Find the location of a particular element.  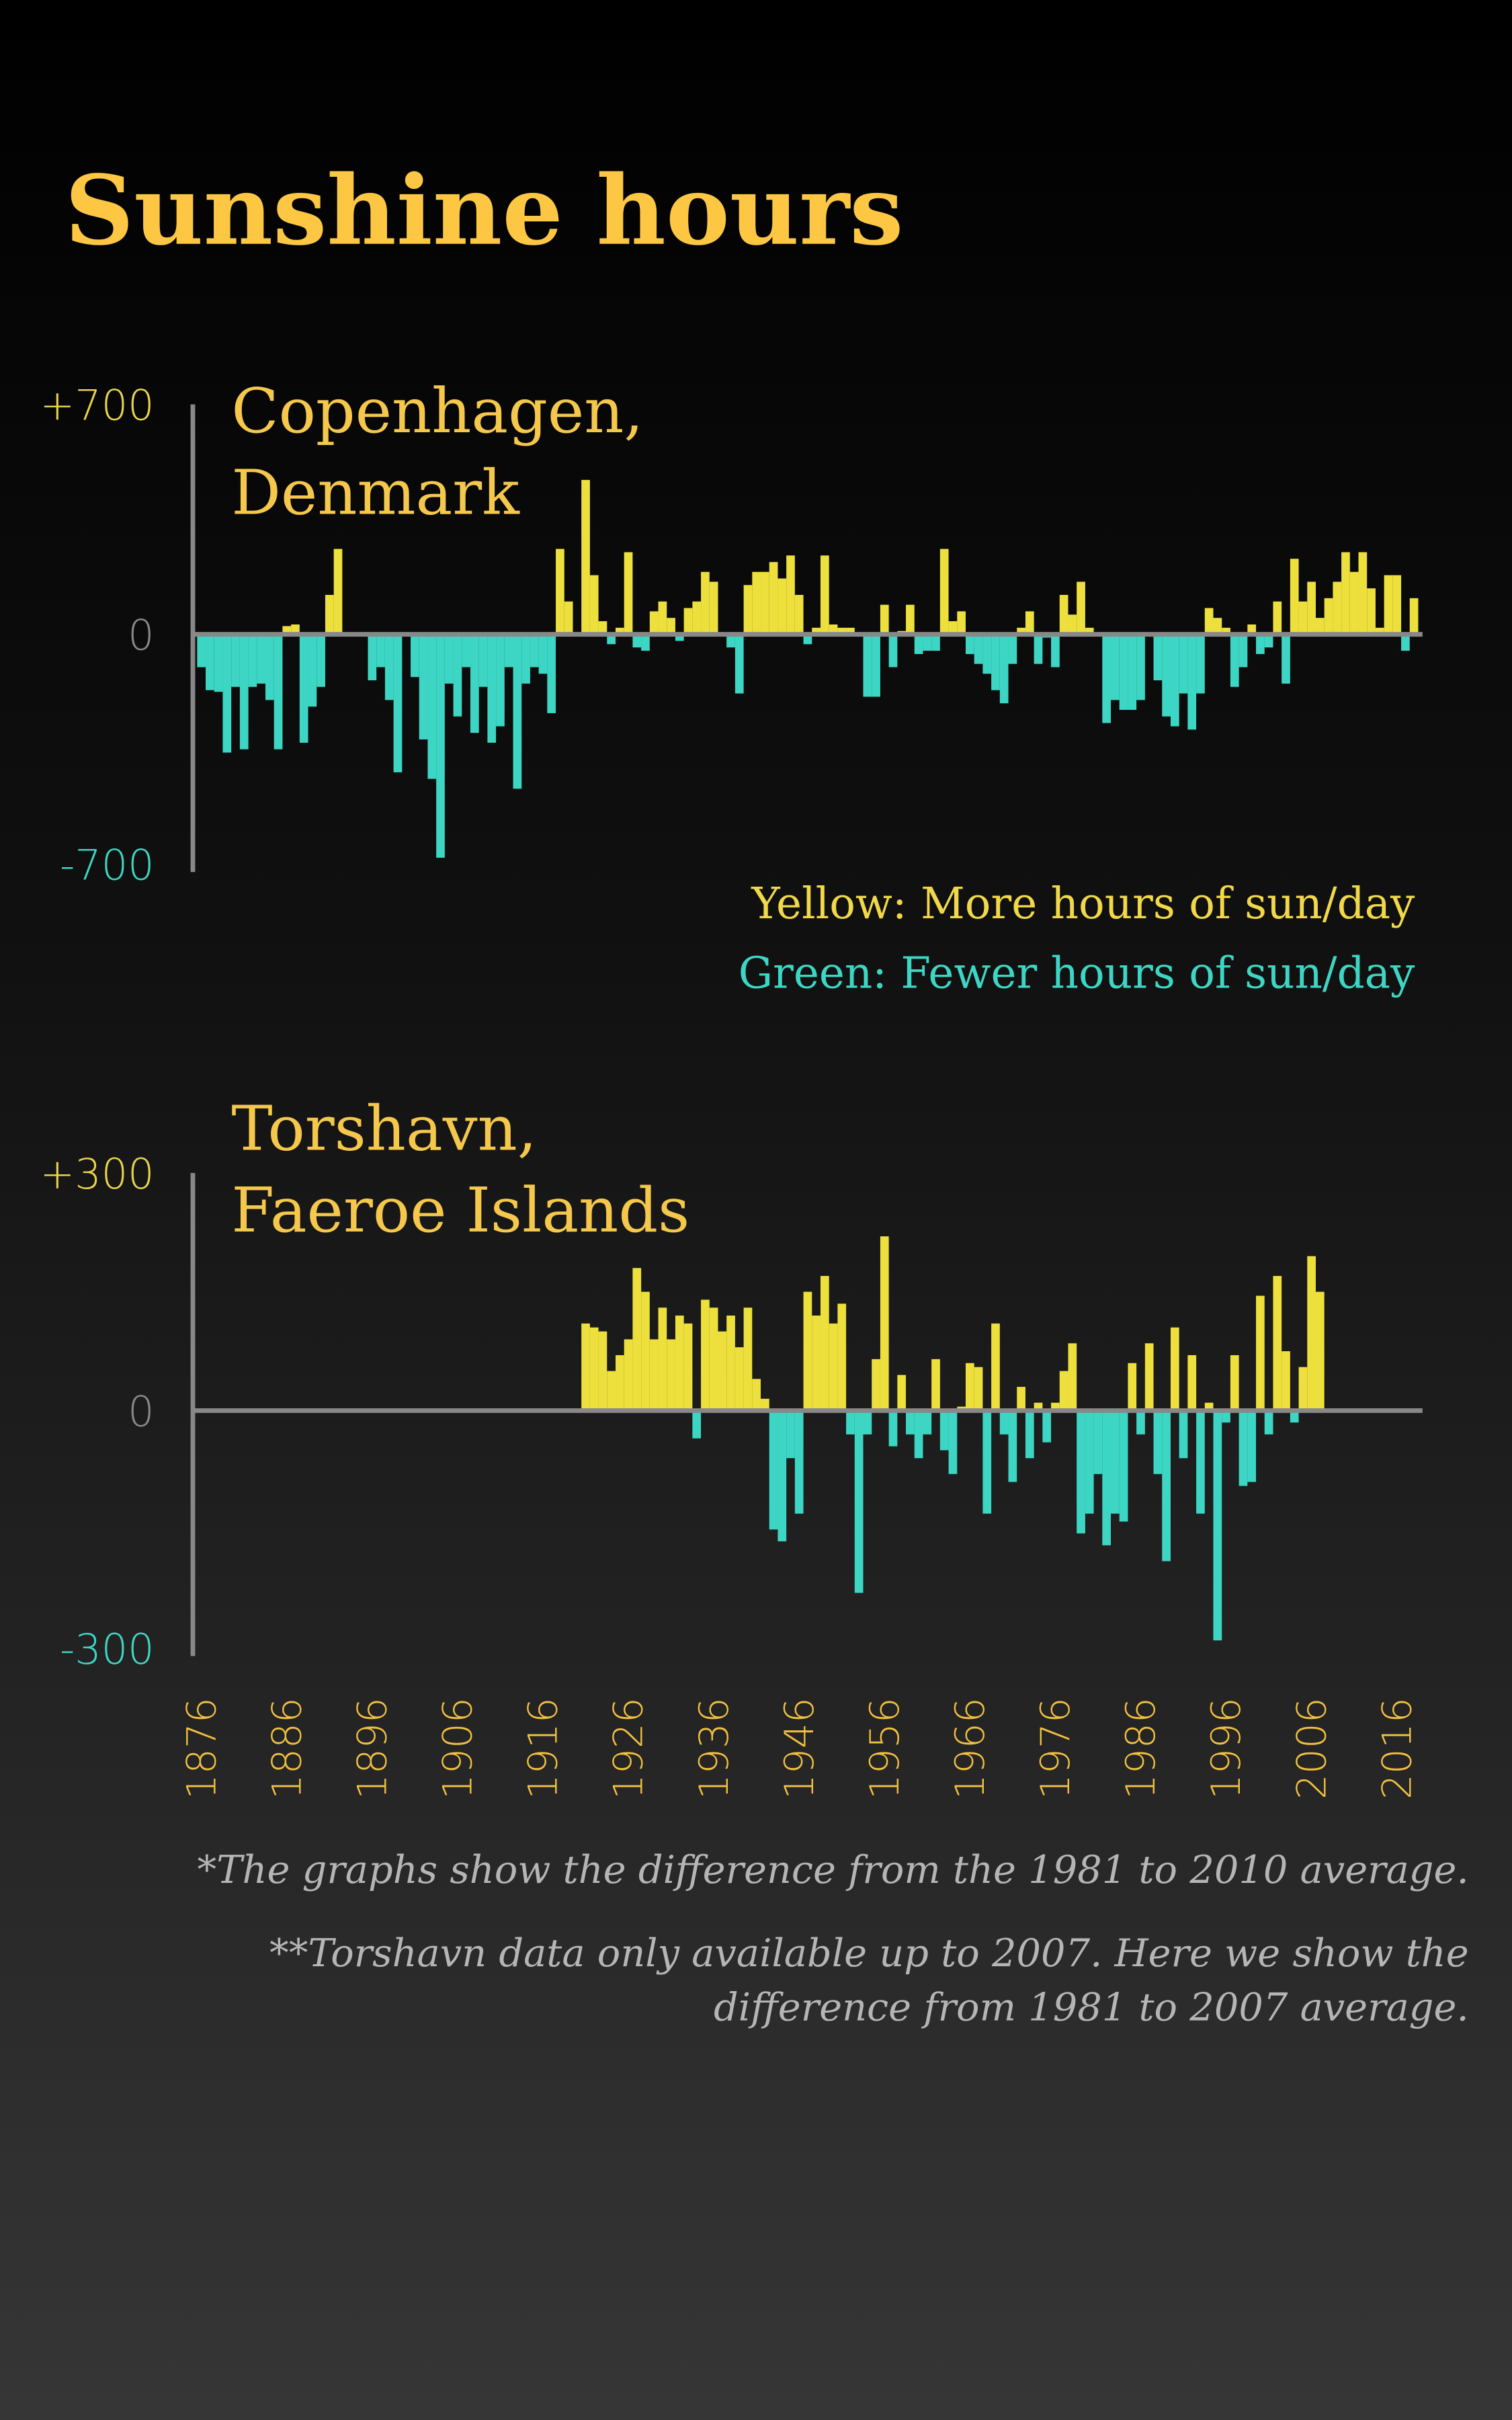

chart-title: Faeroe Islands is located at coordinates (460, 1210).